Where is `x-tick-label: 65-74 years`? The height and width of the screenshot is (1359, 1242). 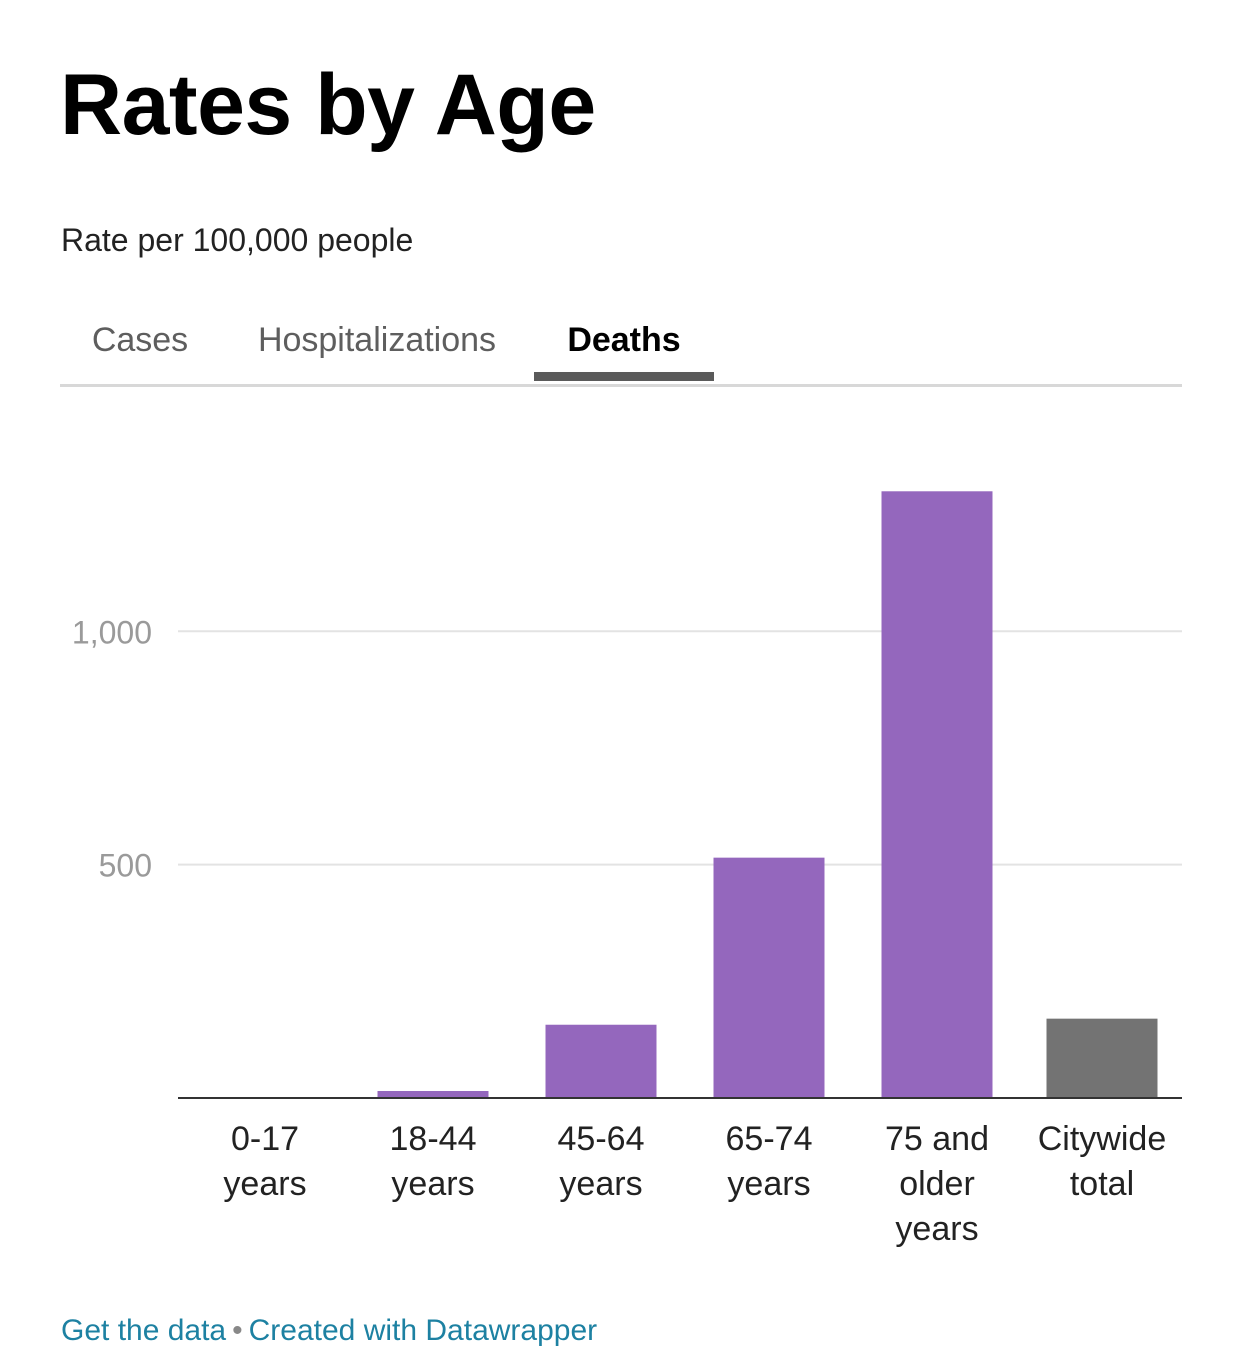 x-tick-label: 65-74 years is located at coordinates (769, 1161).